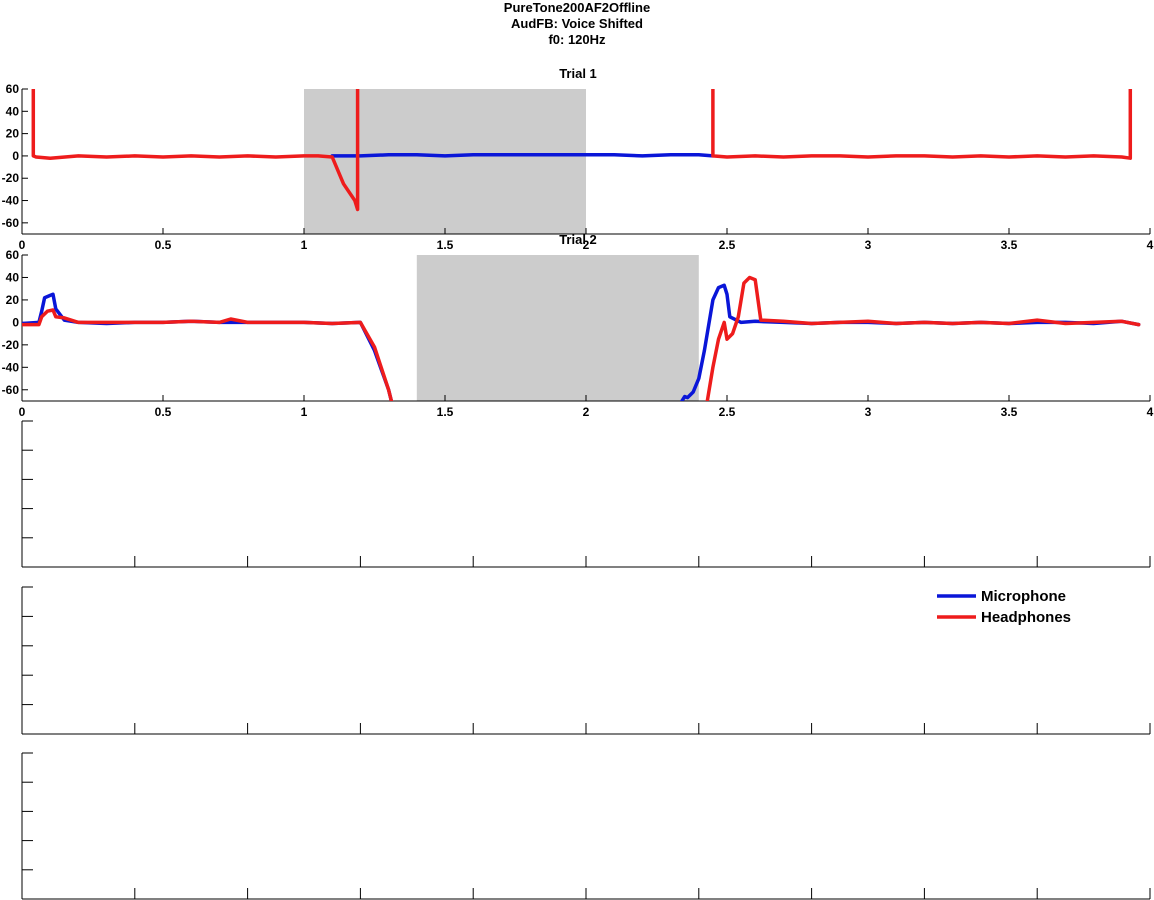 This screenshot has height=900, width=1154. Describe the element at coordinates (522, 155) in the screenshot. I see `series-line-microphone` at that location.